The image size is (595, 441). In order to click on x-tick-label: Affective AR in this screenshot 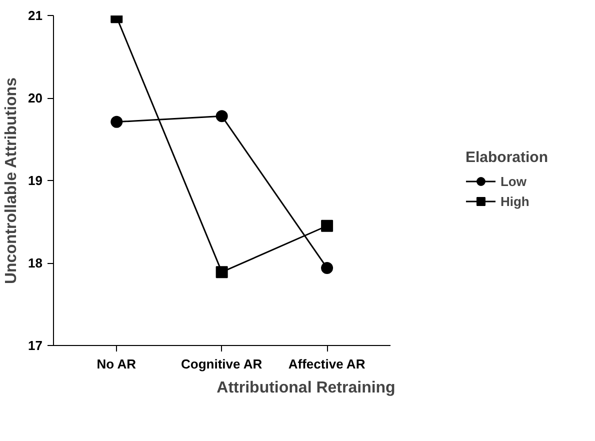, I will do `click(327, 364)`.